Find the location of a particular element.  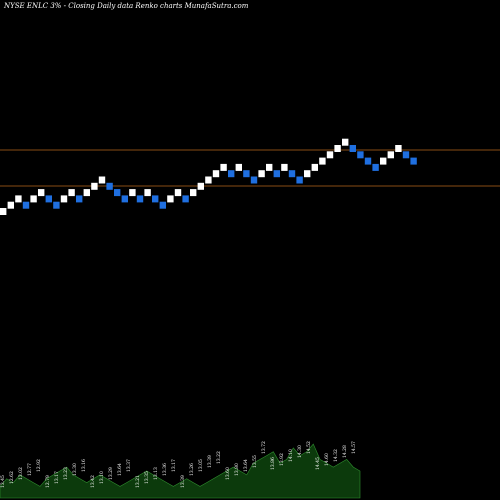

volume-value-label: 14.30 is located at coordinates (300, 451).